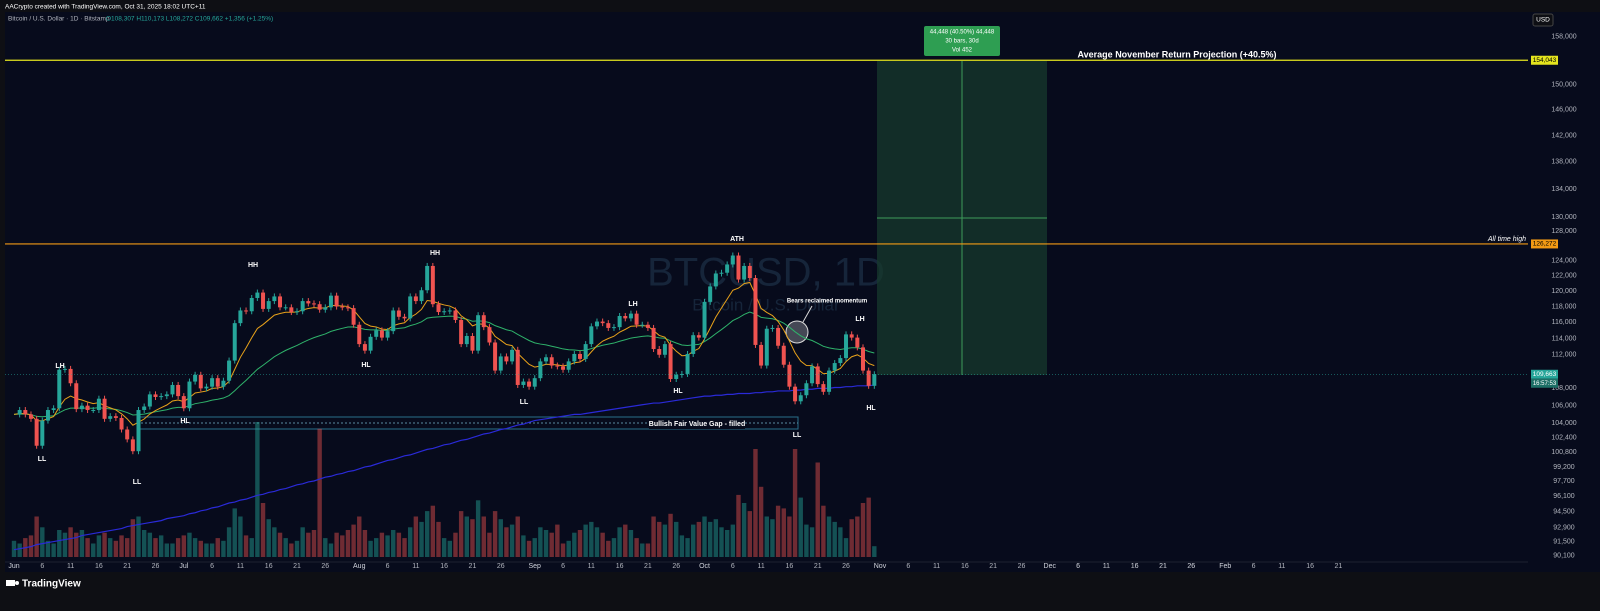 This screenshot has width=1600, height=611. What do you see at coordinates (1564, 527) in the screenshot?
I see `y-tick-label: 92,900` at bounding box center [1564, 527].